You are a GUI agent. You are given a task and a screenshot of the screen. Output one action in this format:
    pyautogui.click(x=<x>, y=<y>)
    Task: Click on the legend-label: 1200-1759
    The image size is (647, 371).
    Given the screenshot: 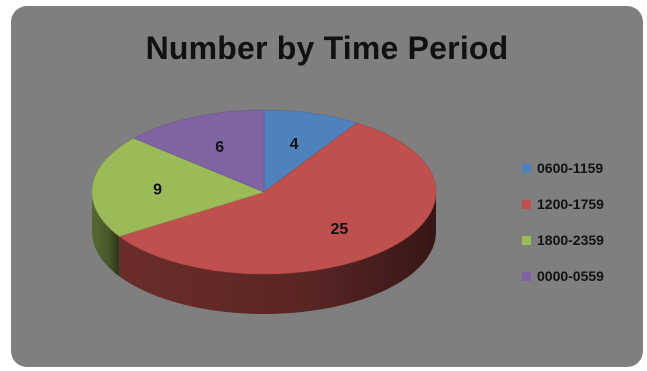 What is the action you would take?
    pyautogui.click(x=570, y=204)
    